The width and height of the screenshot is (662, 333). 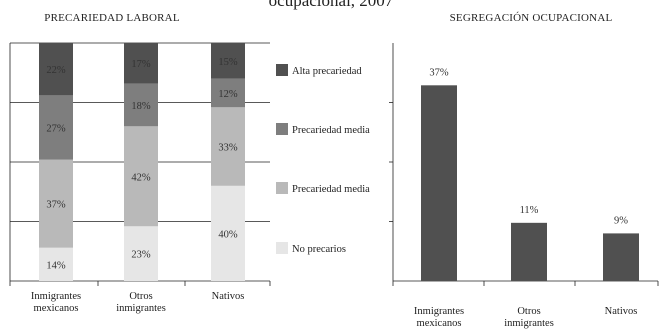 I want to click on bar-value-label: 42%, so click(x=141, y=177).